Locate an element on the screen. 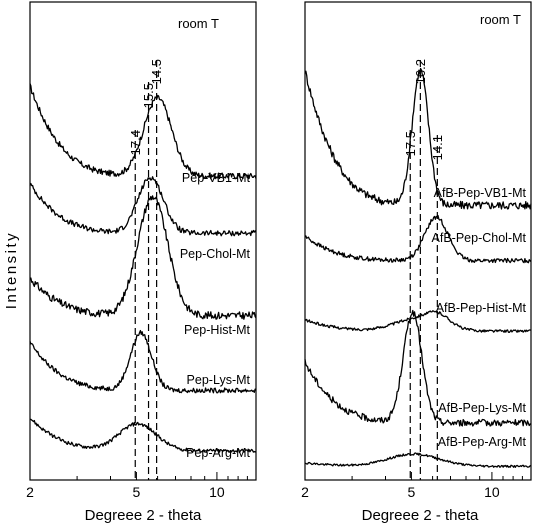 The width and height of the screenshot is (550, 527). series-label-5: Pep-Arg-Mt is located at coordinates (218, 453).